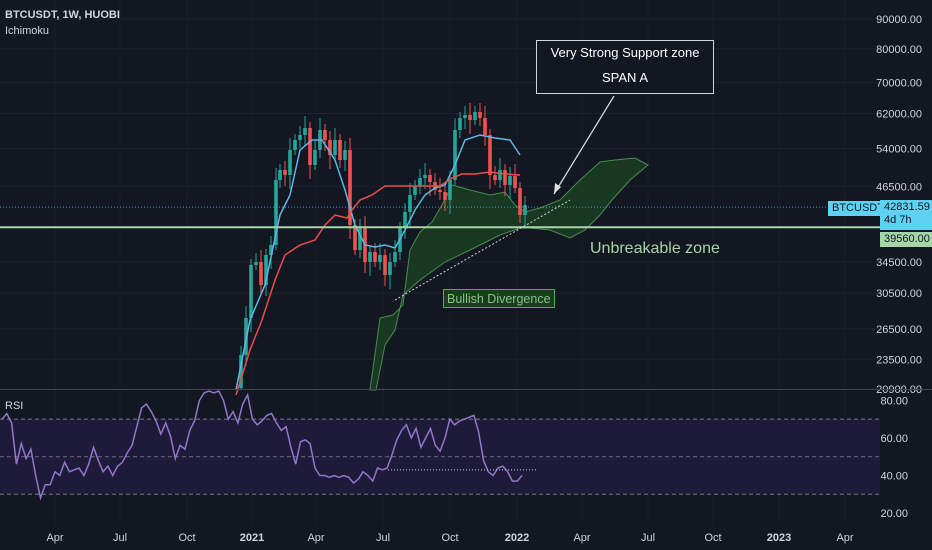  Describe the element at coordinates (898, 220) in the screenshot. I see `bar-countdown: 4d 7h` at that location.